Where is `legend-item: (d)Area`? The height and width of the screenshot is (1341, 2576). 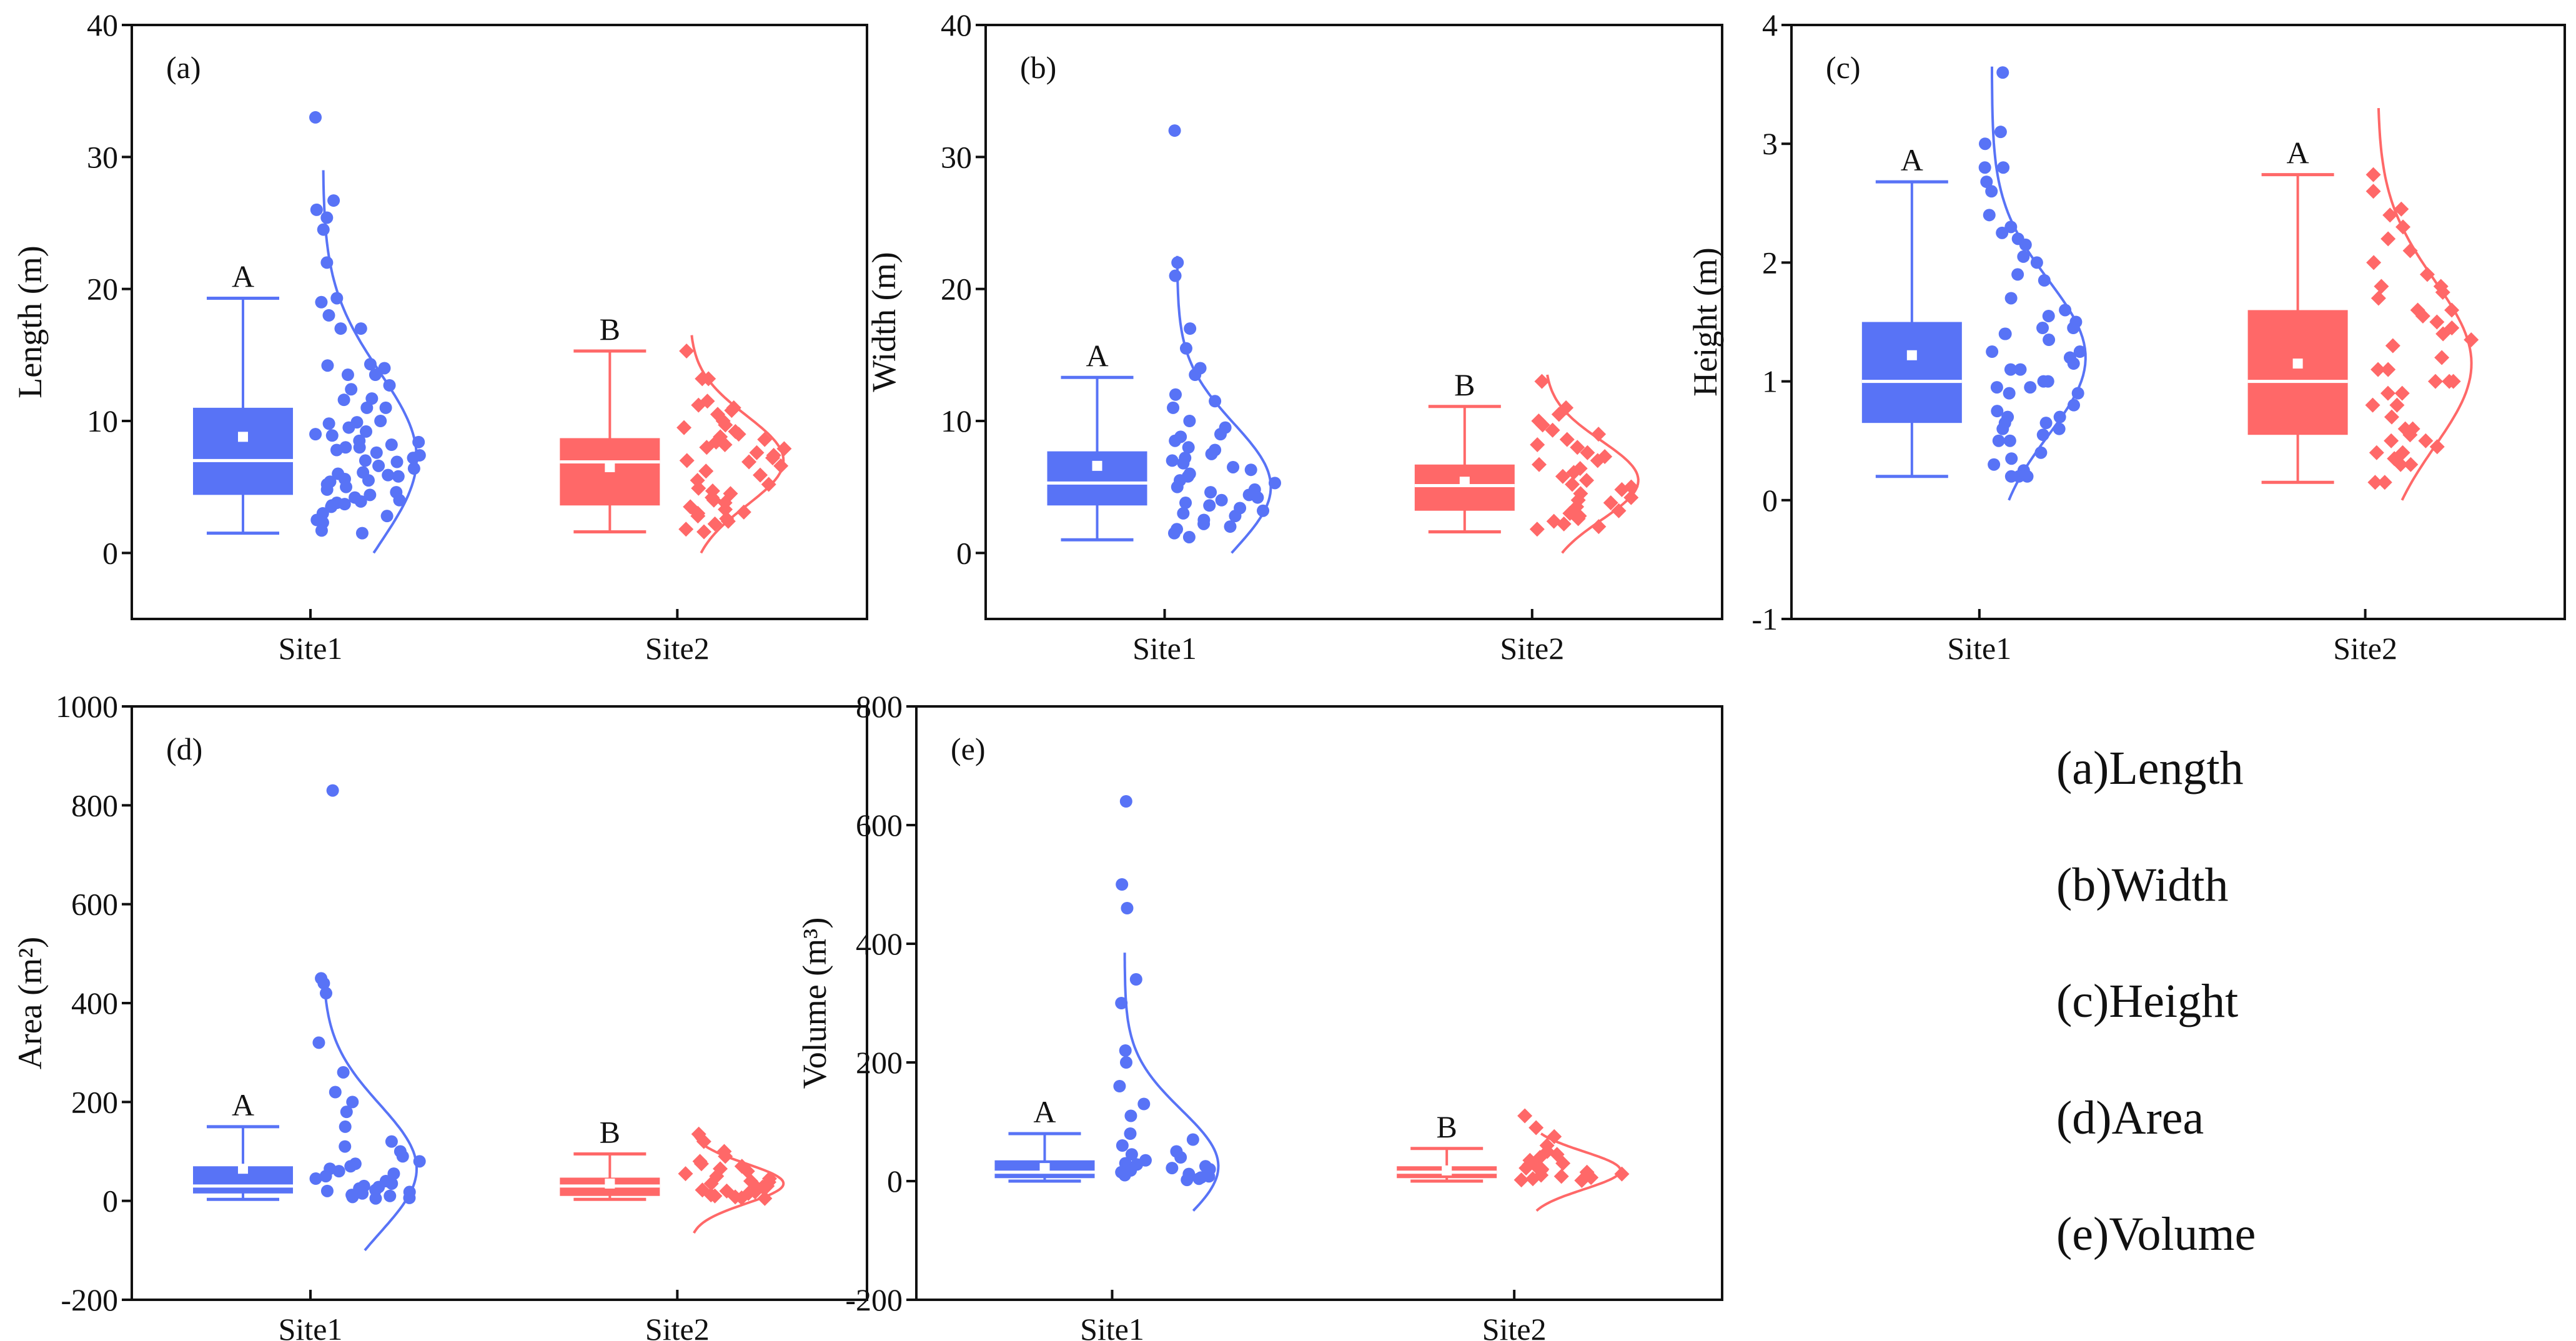
legend-item: (d)Area is located at coordinates (2130, 1118).